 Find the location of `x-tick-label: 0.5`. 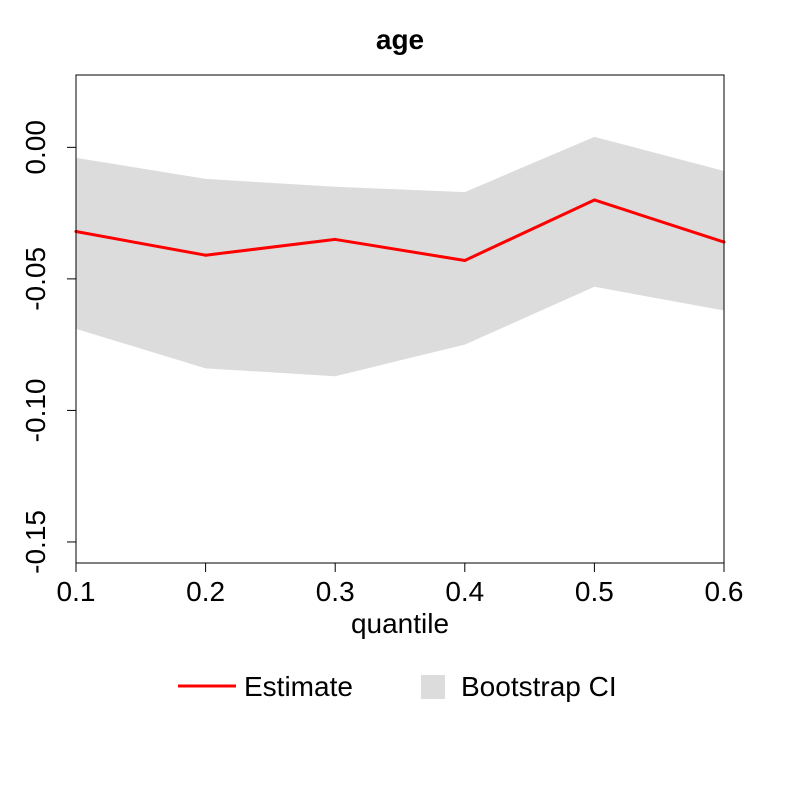

x-tick-label: 0.5 is located at coordinates (594, 591).